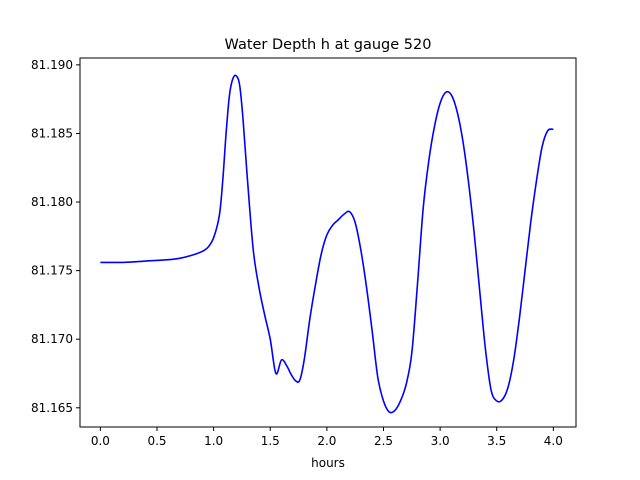 This screenshot has height=480, width=640. What do you see at coordinates (52, 202) in the screenshot?
I see `y-tick-label: 81.180` at bounding box center [52, 202].